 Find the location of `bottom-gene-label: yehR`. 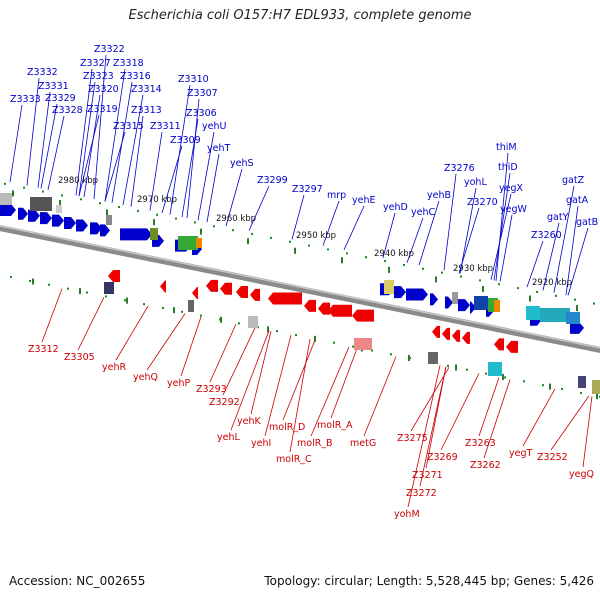

bottom-gene-label: yehR is located at coordinates (114, 367).